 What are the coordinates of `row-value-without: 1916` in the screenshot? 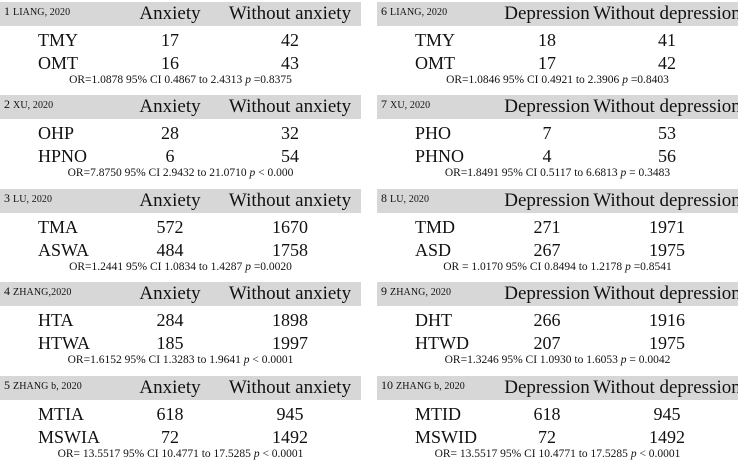 It's located at (667, 320).